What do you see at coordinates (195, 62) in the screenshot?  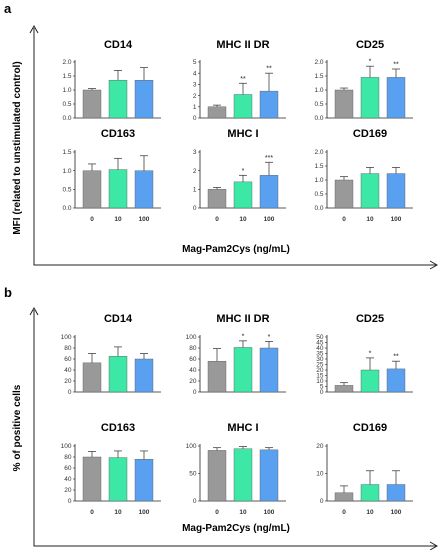 I see `y-tick-label: 5` at bounding box center [195, 62].